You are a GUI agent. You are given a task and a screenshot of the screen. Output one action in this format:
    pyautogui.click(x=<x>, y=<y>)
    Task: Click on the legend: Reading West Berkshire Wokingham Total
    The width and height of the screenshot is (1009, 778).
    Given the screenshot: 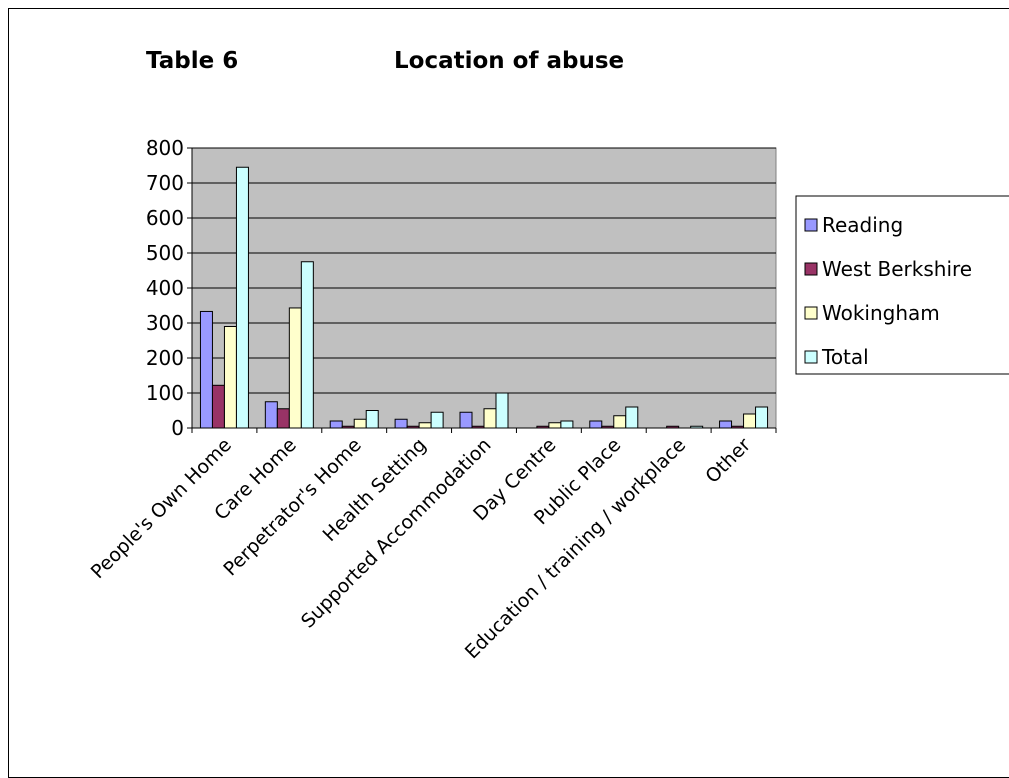 What is the action you would take?
    pyautogui.click(x=902, y=285)
    